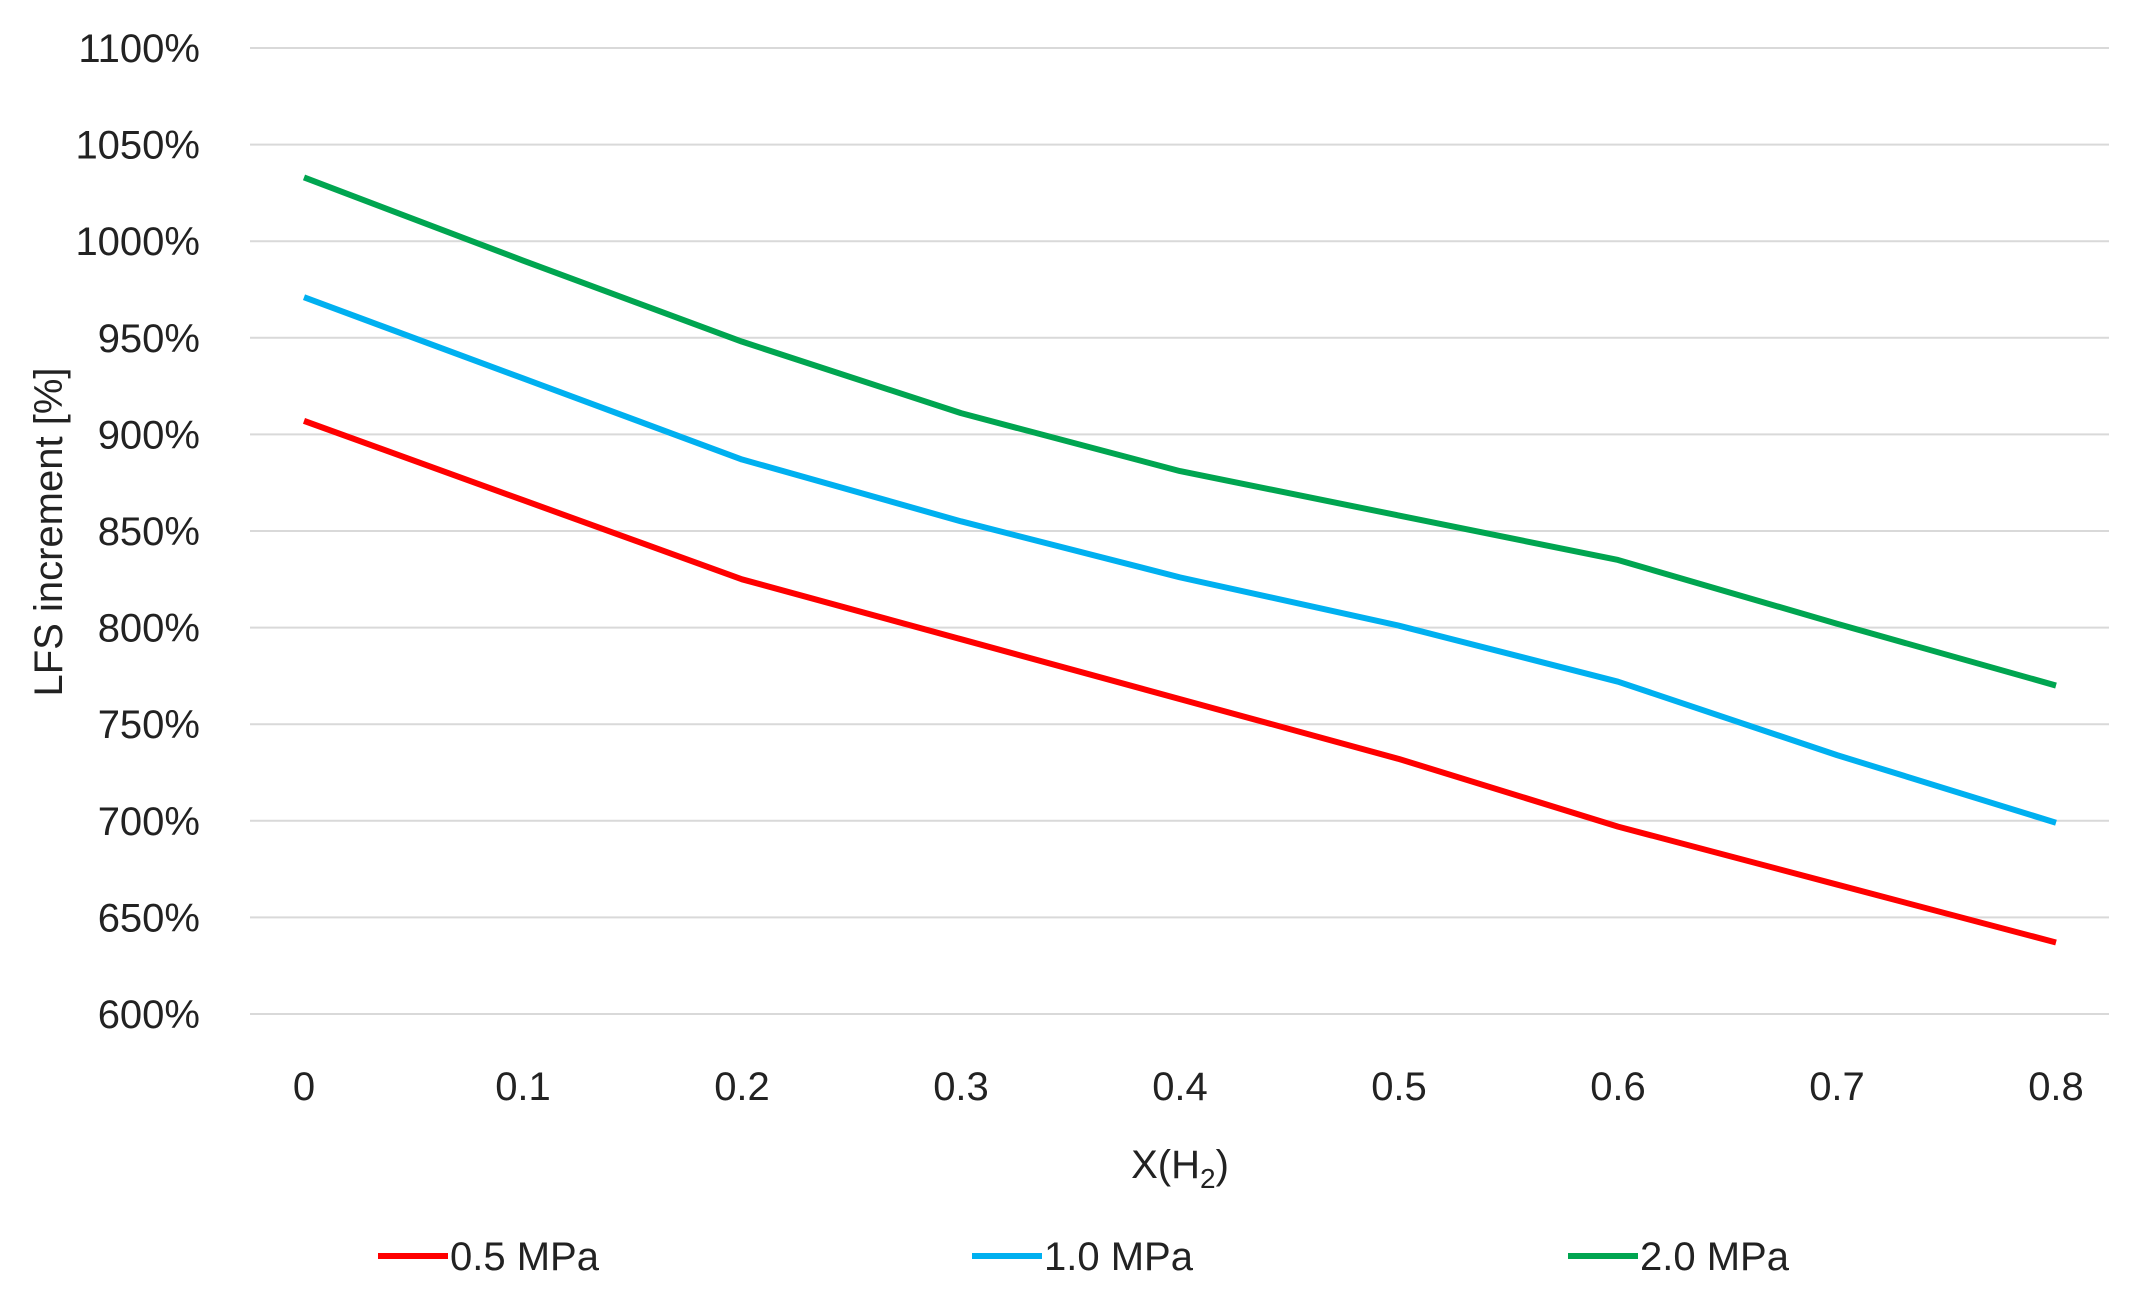 The height and width of the screenshot is (1298, 2130). What do you see at coordinates (1165, 1165) in the screenshot?
I see `x-axis-label-main: X(H` at bounding box center [1165, 1165].